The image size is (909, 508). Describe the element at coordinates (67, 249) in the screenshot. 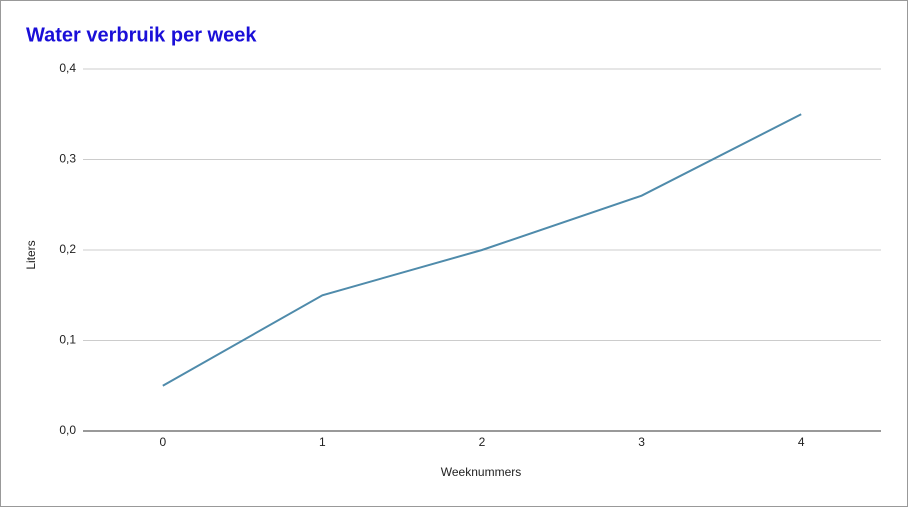

I see `y-tick-label: 0,2` at that location.